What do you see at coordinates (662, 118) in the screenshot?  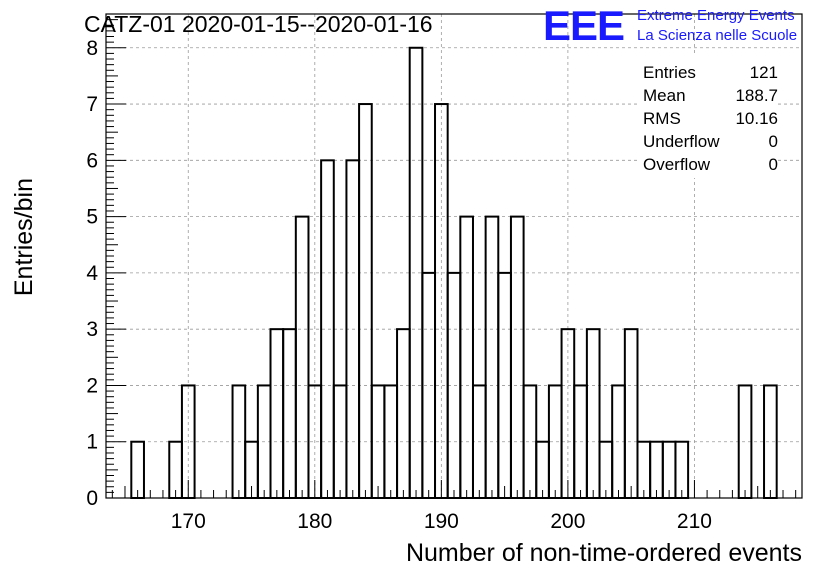 I see `stats-label: RMS` at bounding box center [662, 118].